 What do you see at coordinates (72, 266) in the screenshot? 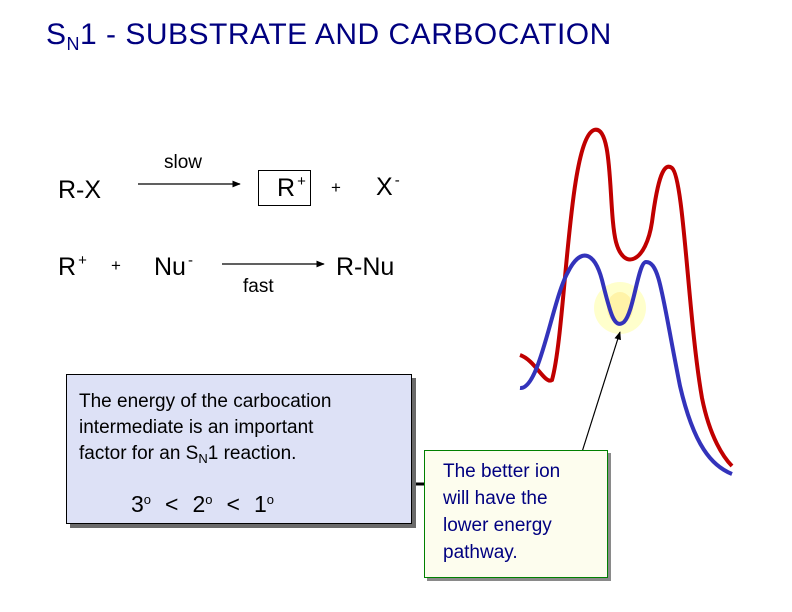
I see `reaction2-carbocation: R +` at bounding box center [72, 266].